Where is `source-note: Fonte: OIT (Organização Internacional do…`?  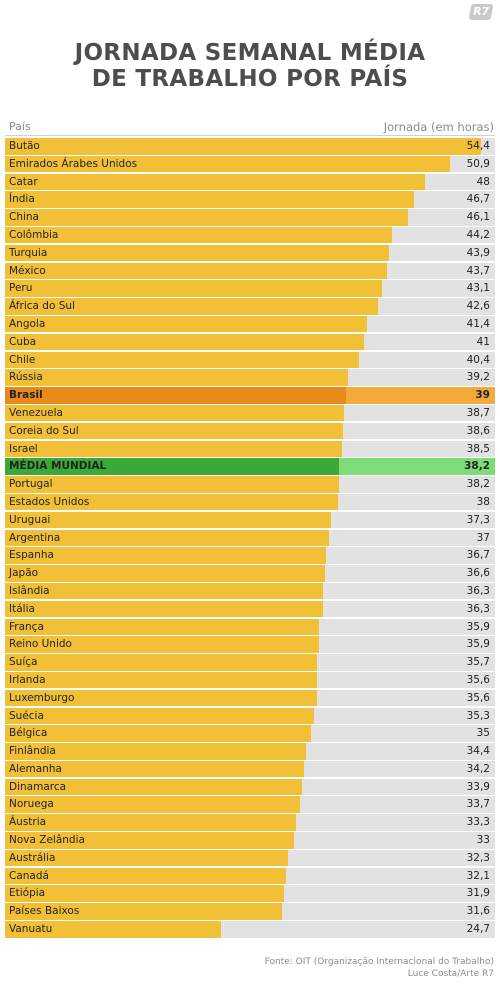 source-note: Fonte: OIT (Organização Internacional do… is located at coordinates (379, 968).